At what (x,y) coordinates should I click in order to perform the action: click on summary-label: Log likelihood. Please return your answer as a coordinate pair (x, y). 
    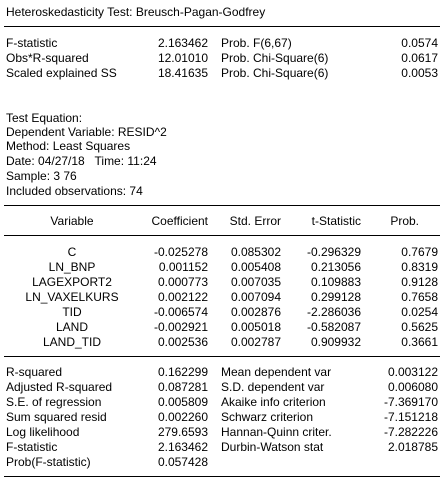
    Looking at the image, I should click on (43, 432).